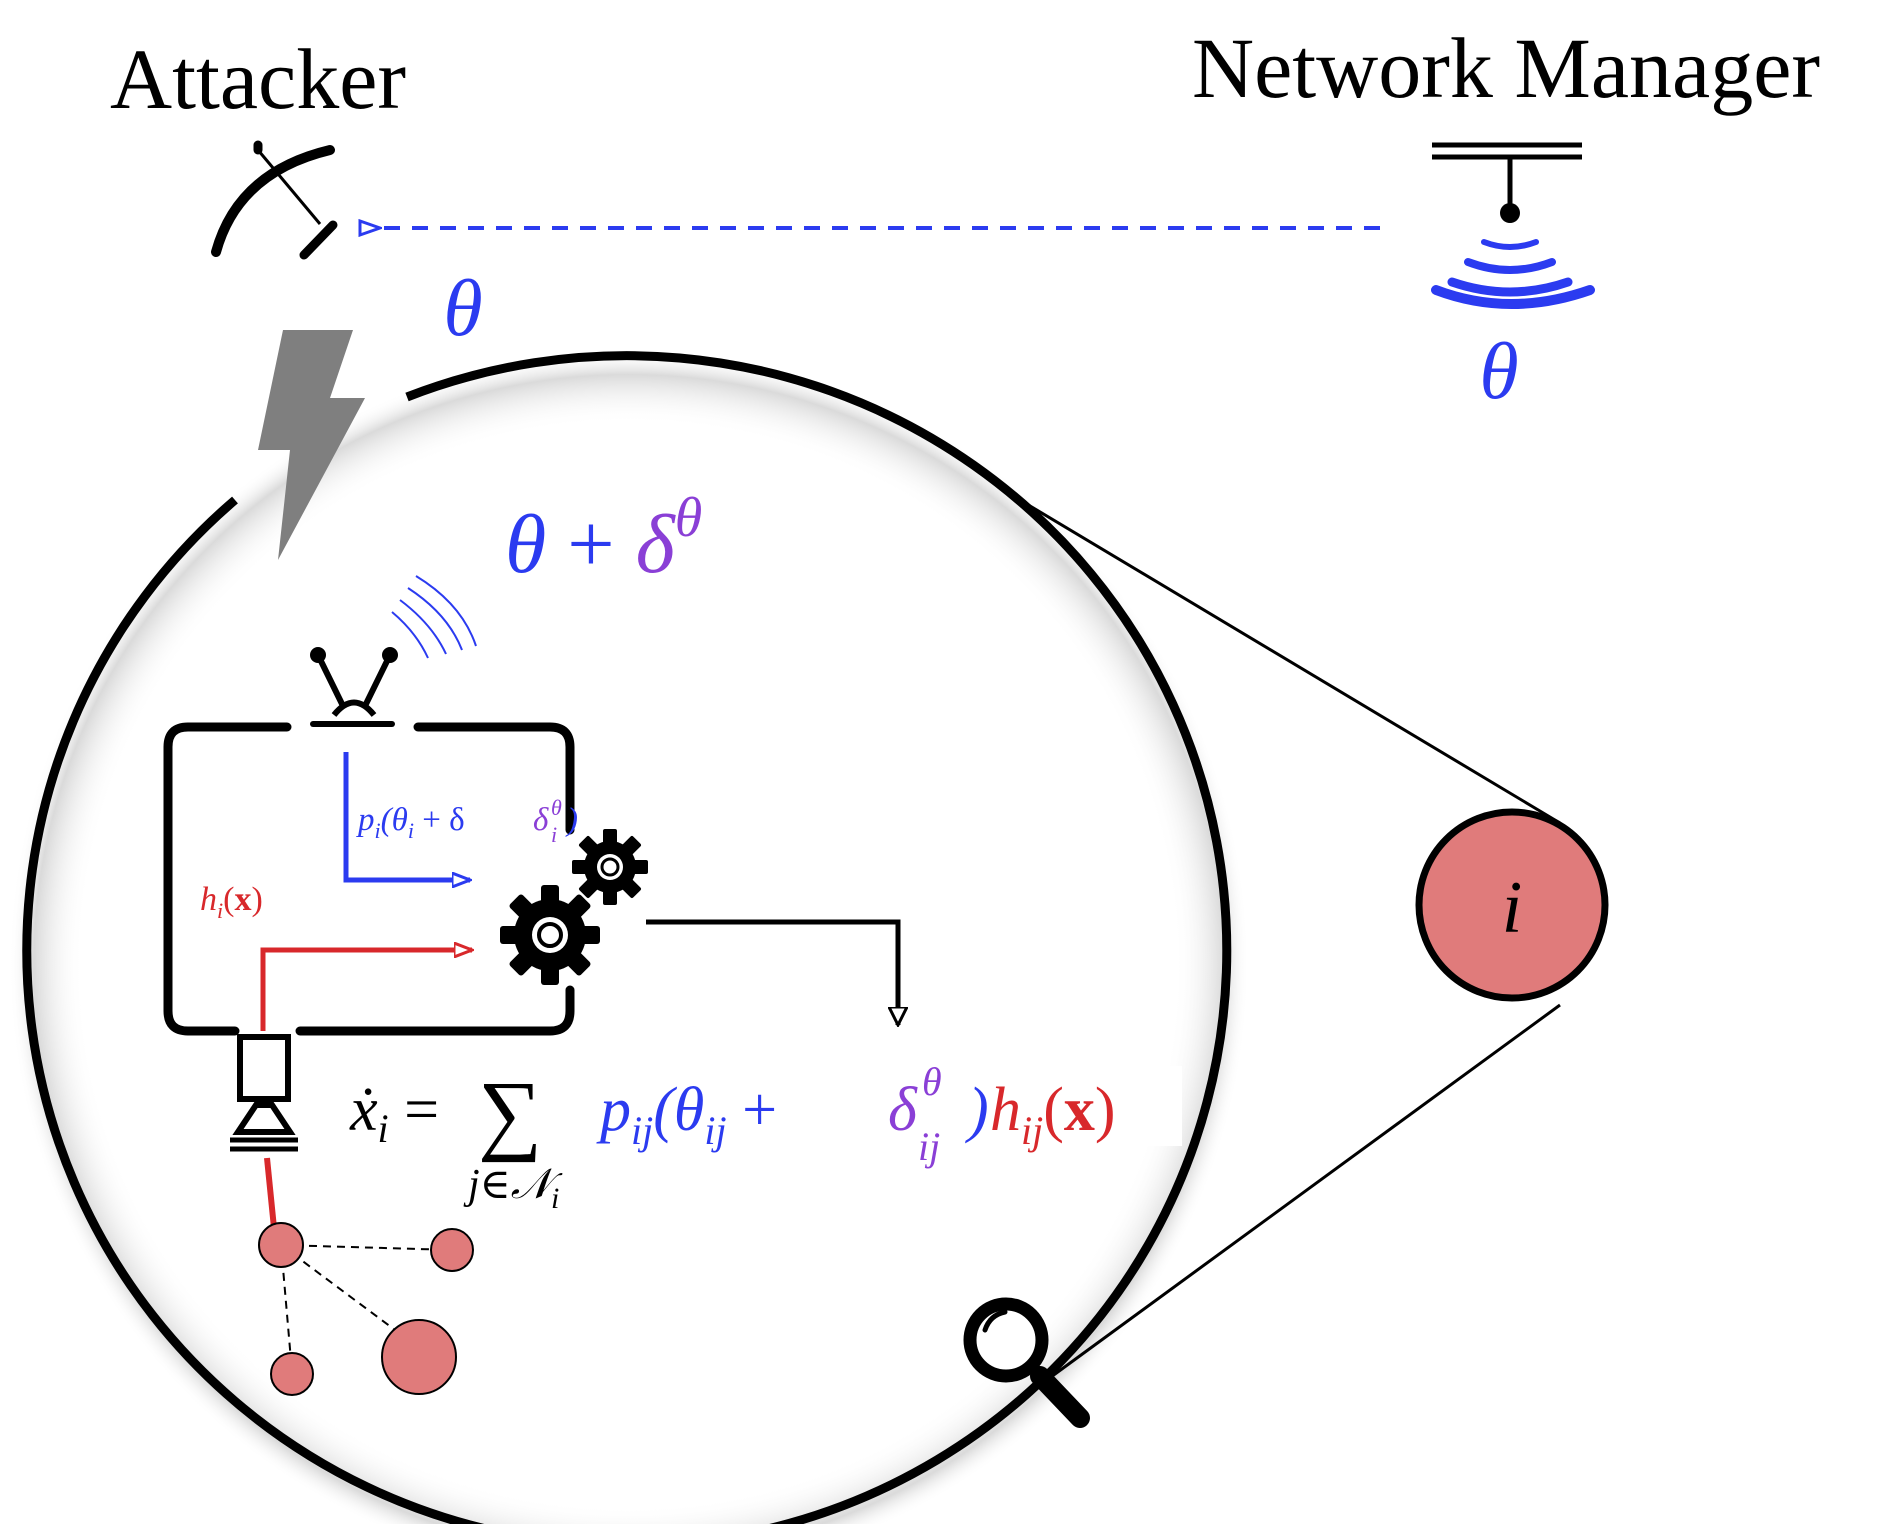 Image resolution: width=1877 pixels, height=1524 pixels. Describe the element at coordinates (274, 200) in the screenshot. I see `satellite-dish-icon` at that location.